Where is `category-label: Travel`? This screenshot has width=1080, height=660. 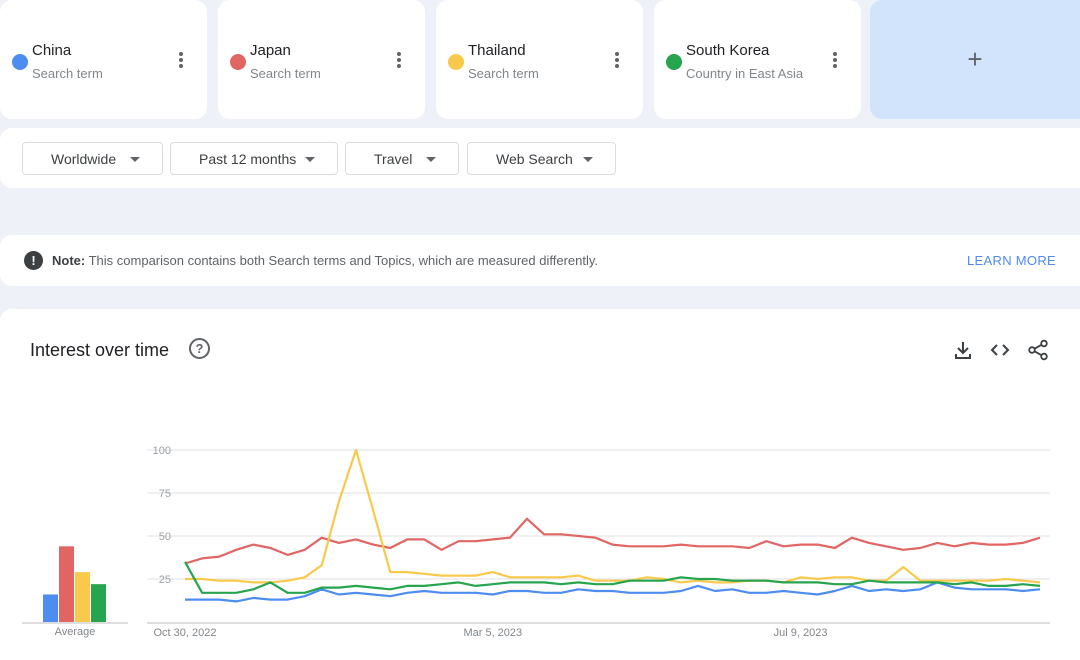
category-label: Travel is located at coordinates (393, 158).